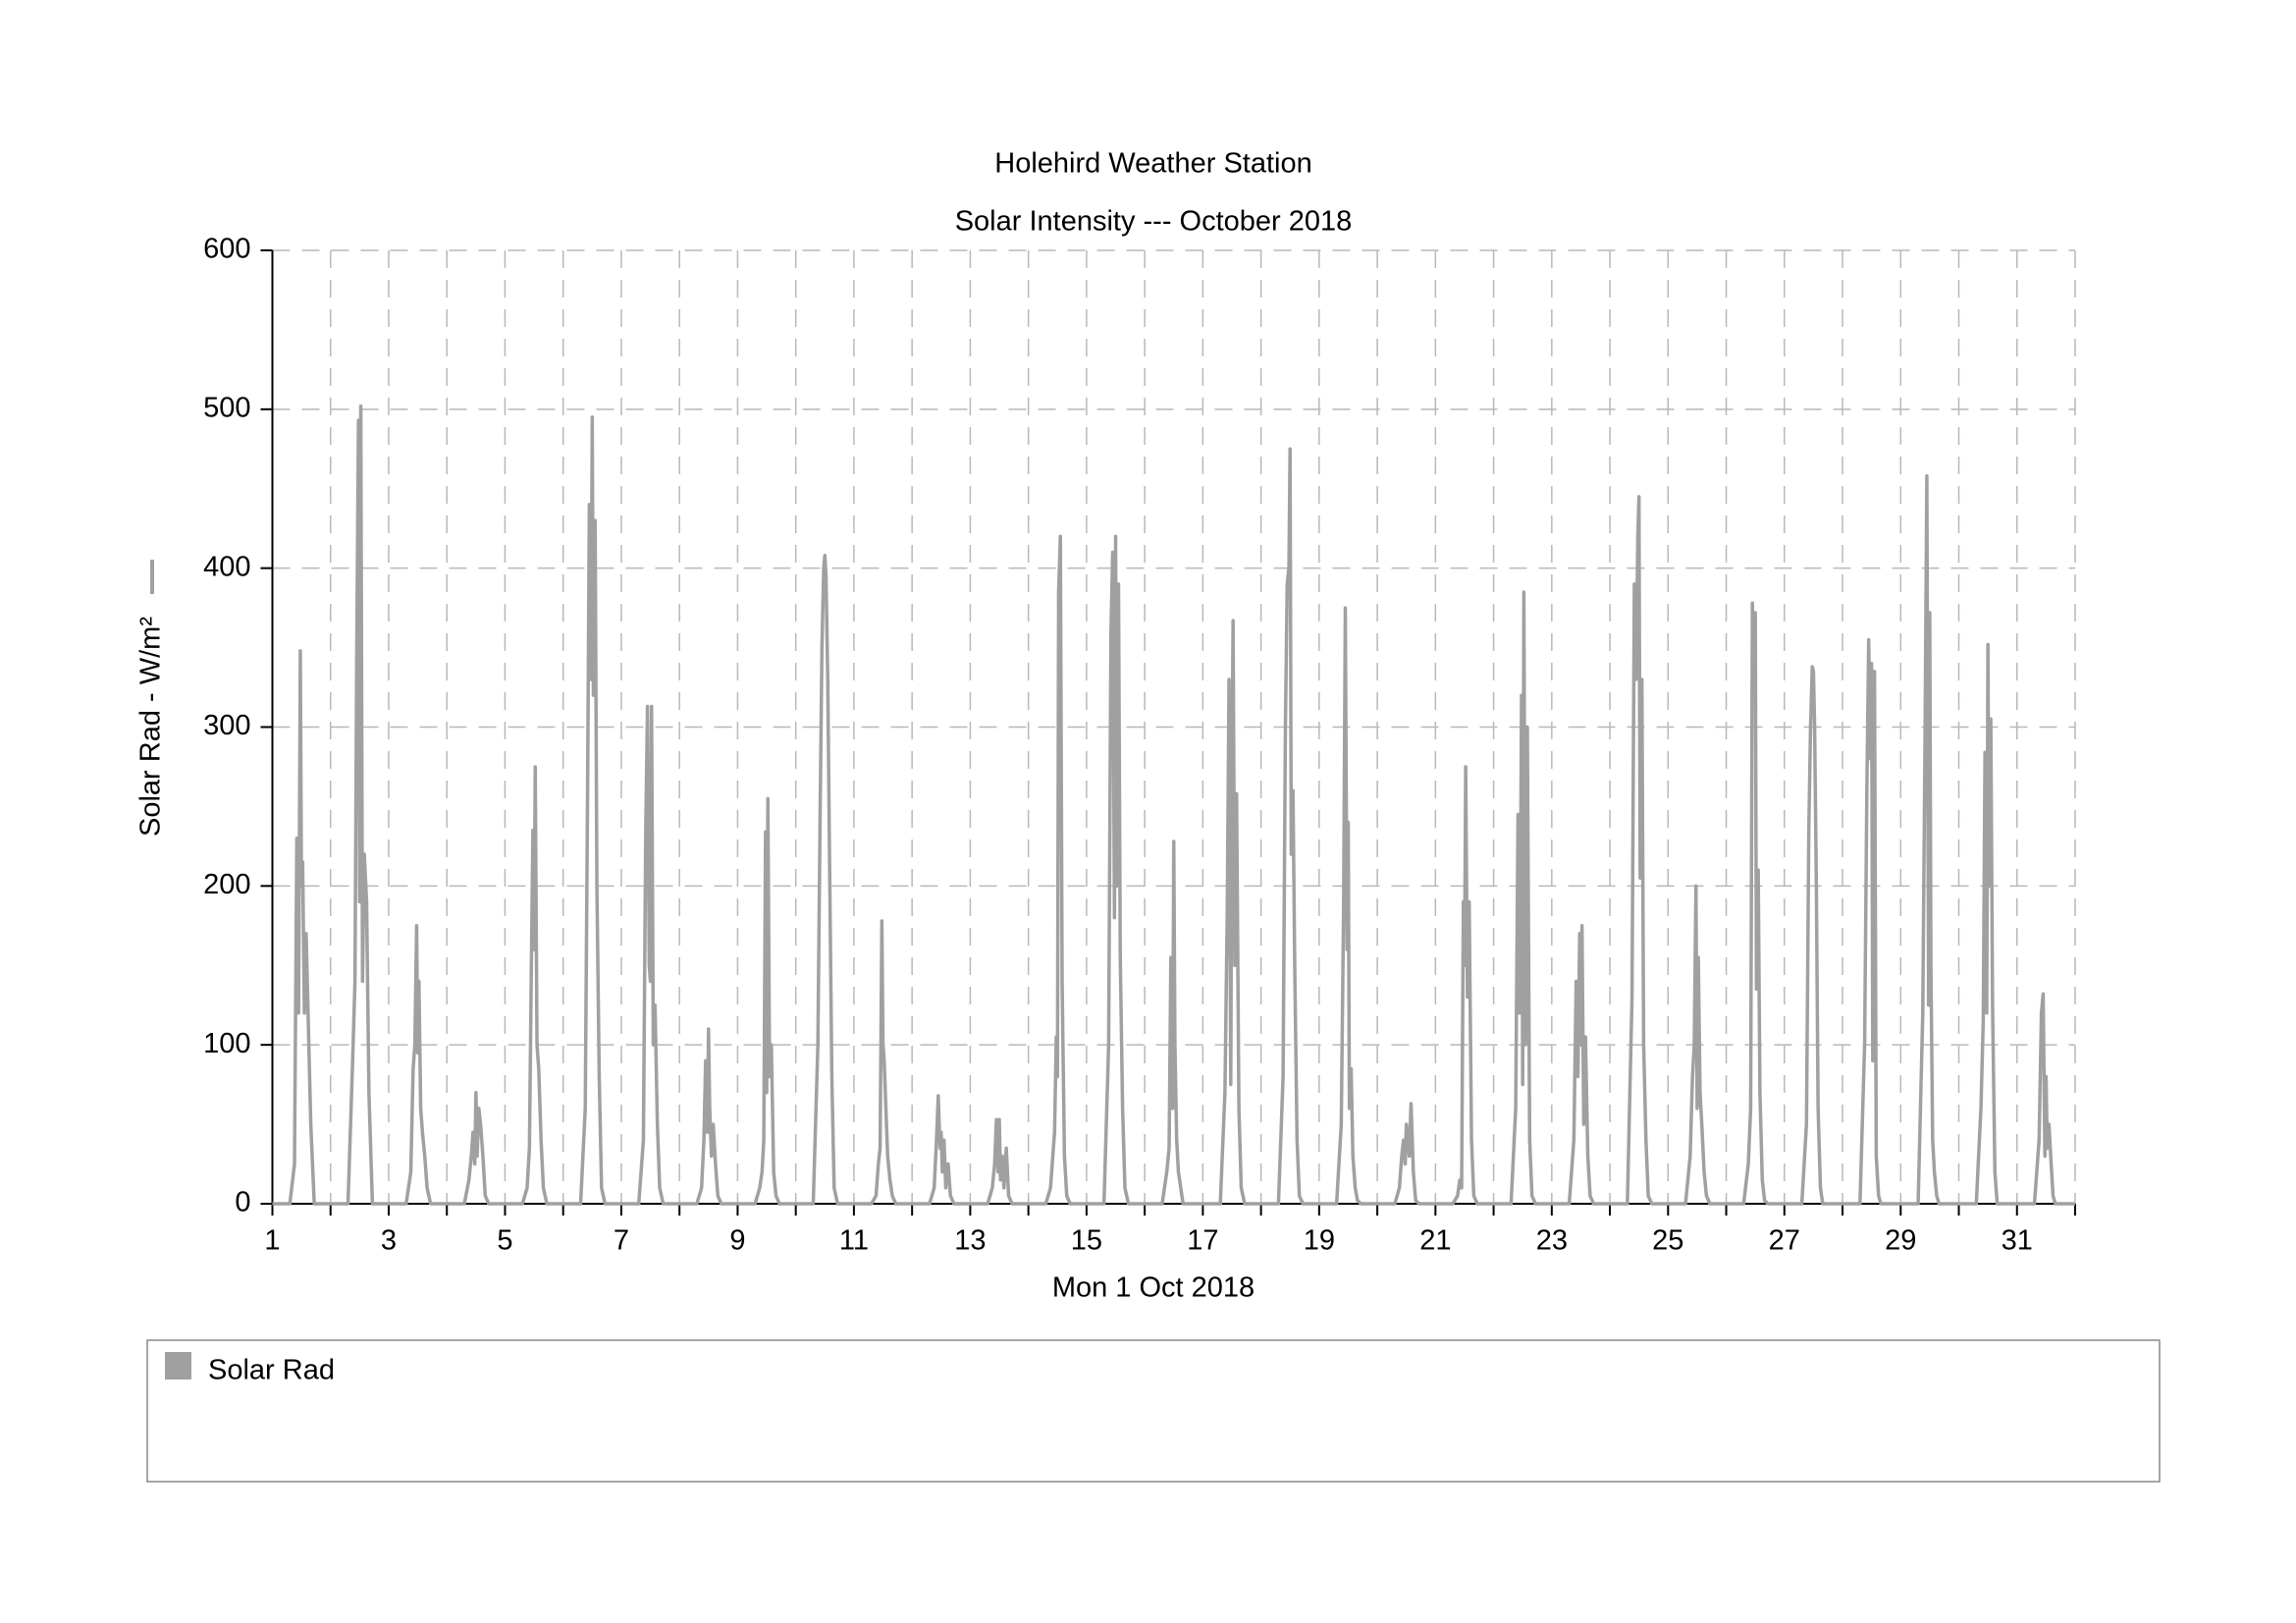 The height and width of the screenshot is (1623, 2296). What do you see at coordinates (226, 408) in the screenshot?
I see `y-tick-label: 500` at bounding box center [226, 408].